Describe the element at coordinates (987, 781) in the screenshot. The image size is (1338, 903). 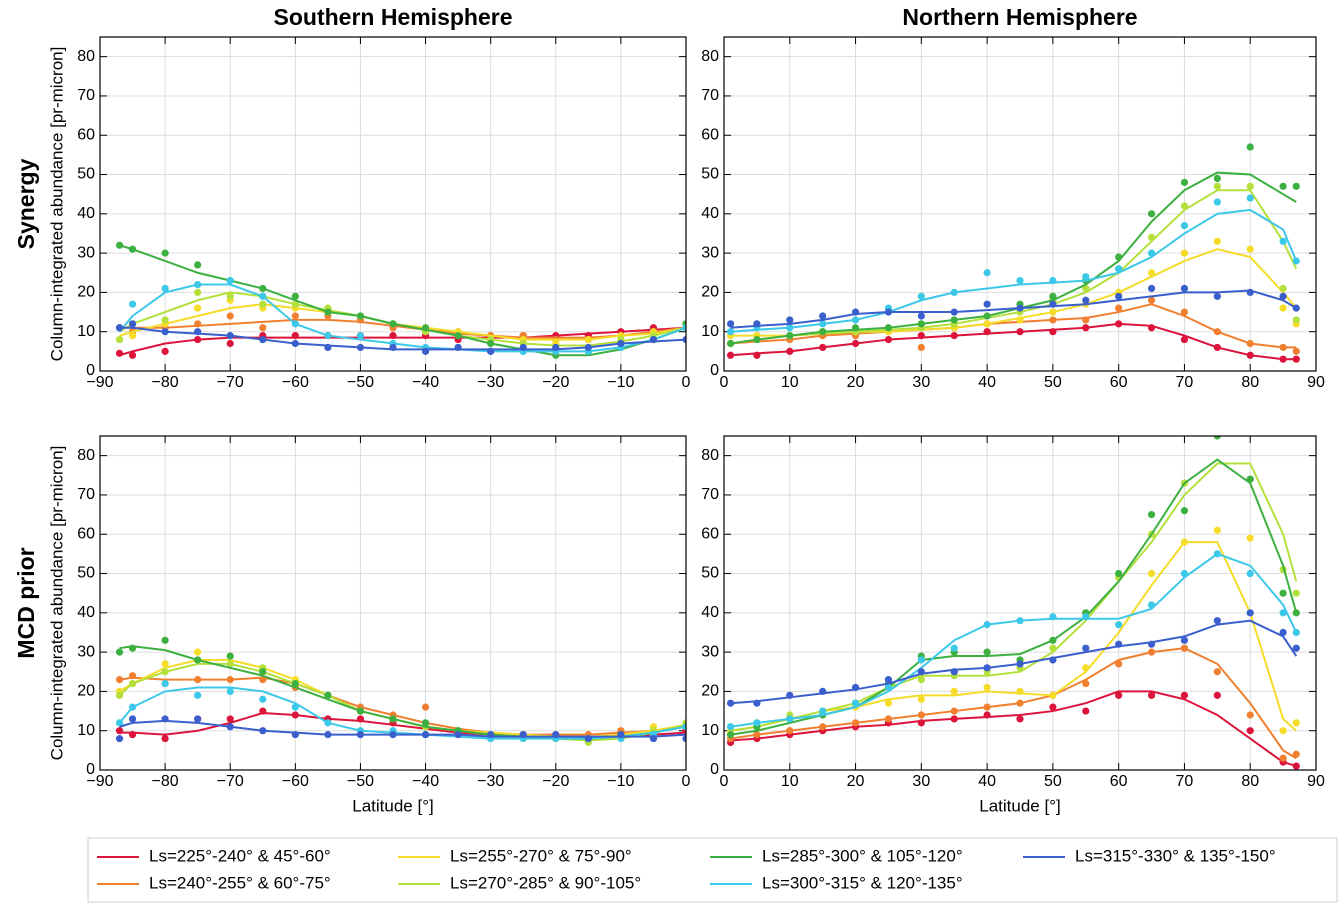
I see `x-tick-label: 40` at that location.